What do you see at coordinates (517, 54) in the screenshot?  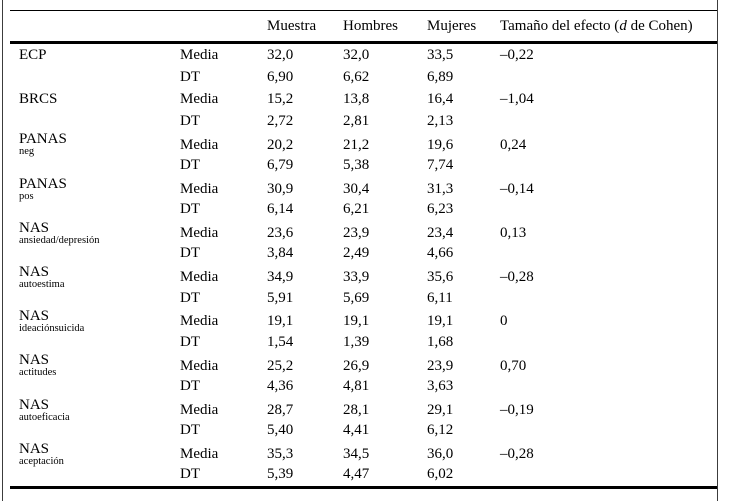 I see `value-efecto: –0,22` at bounding box center [517, 54].